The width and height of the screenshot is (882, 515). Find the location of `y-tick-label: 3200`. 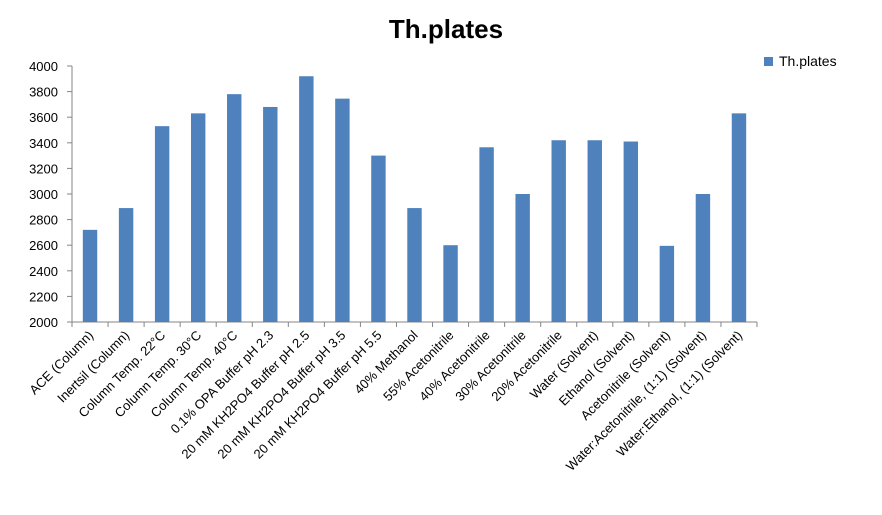

y-tick-label: 3200 is located at coordinates (43, 168).